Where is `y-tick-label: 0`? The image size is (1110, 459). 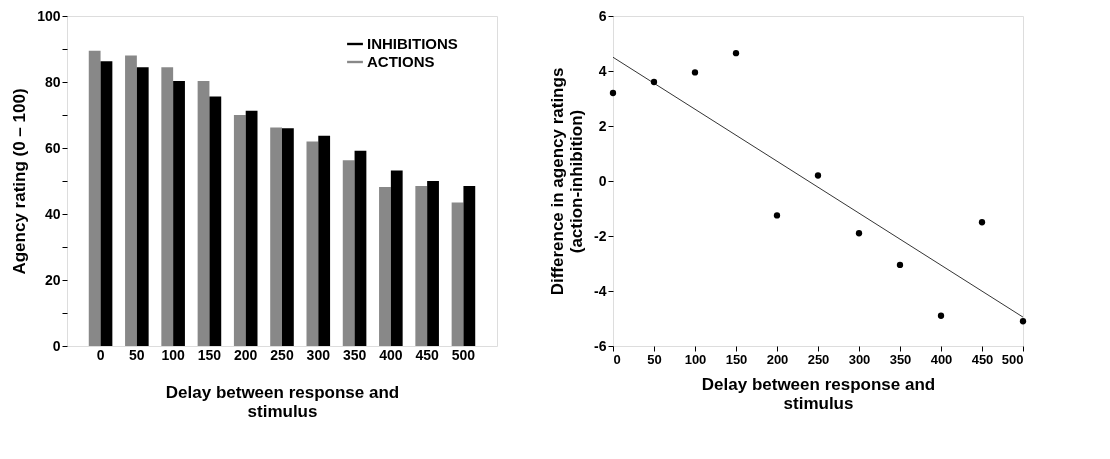 y-tick-label: 0 is located at coordinates (602, 180).